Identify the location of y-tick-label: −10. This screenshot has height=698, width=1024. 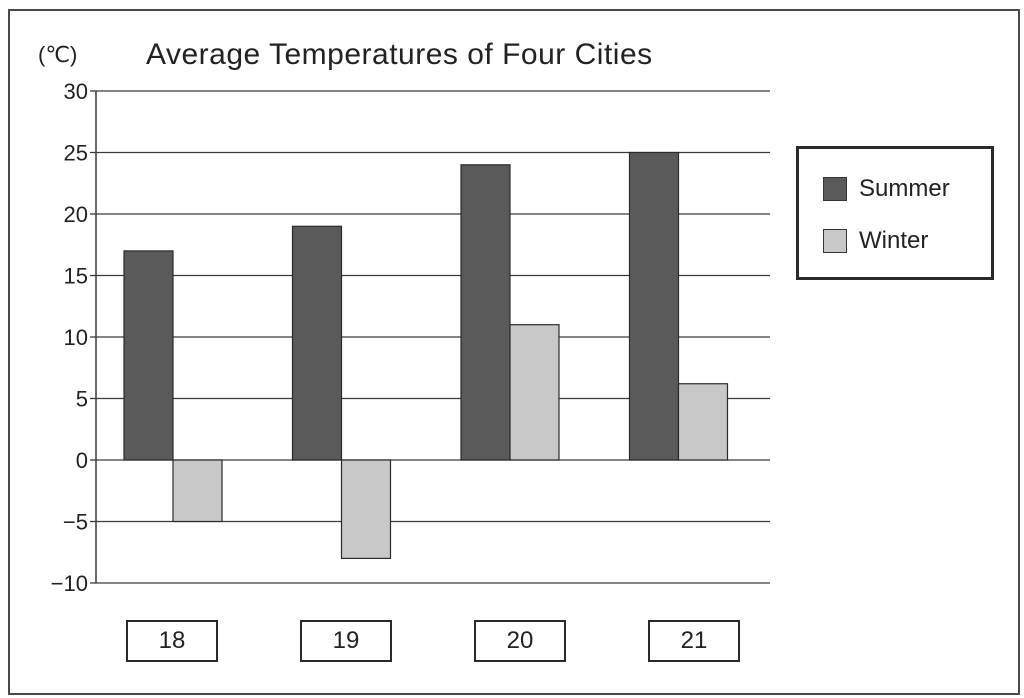
(69, 583).